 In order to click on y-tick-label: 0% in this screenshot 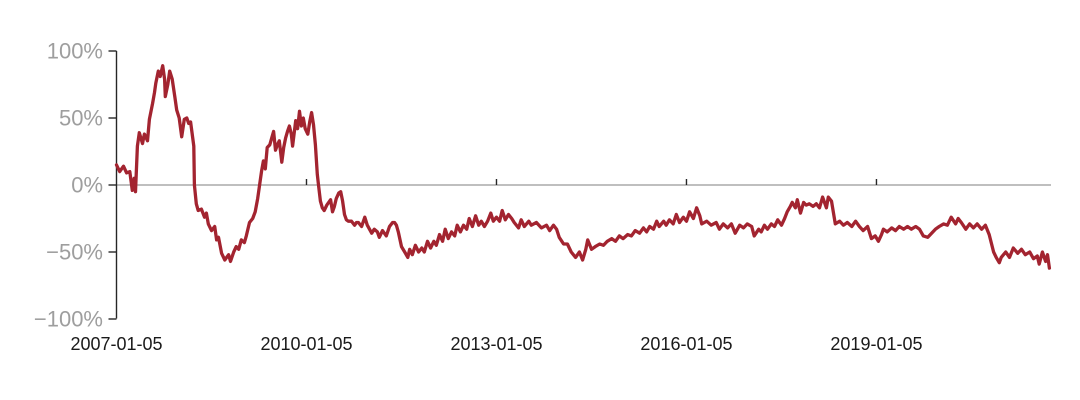, I will do `click(87, 185)`.